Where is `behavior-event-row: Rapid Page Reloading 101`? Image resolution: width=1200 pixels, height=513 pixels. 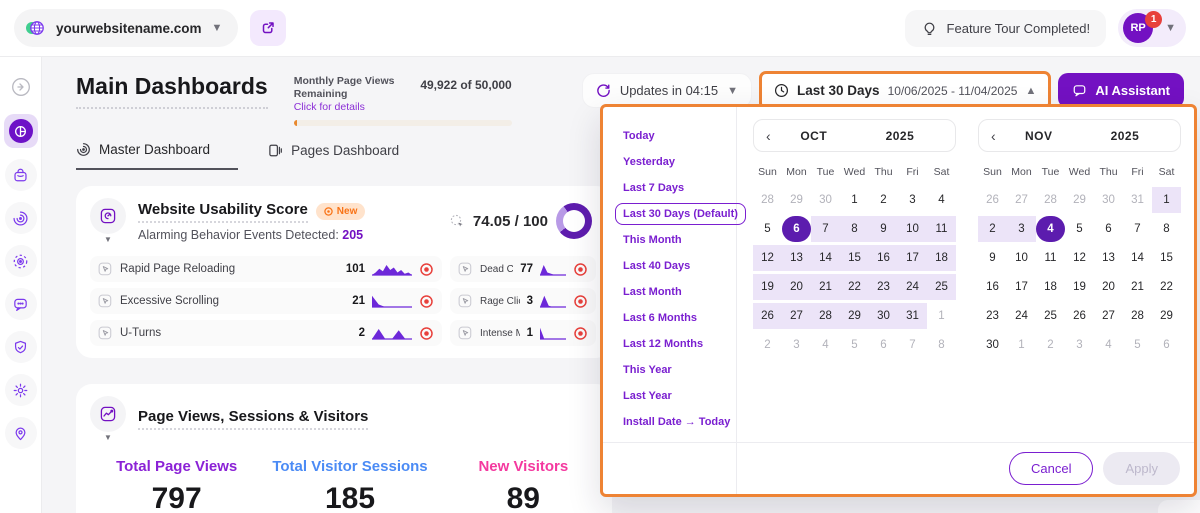
behavior-event-row: Rapid Page Reloading 101 is located at coordinates (266, 269).